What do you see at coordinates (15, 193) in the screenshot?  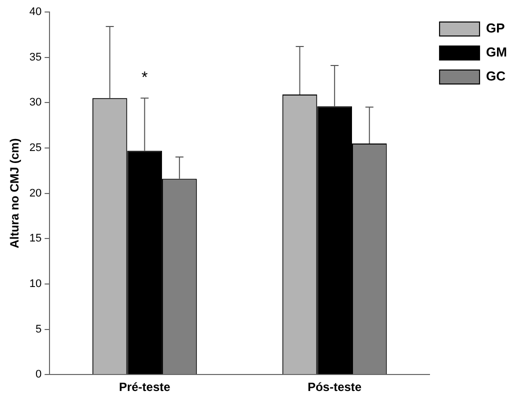 I see `y-axis-title: Altura no CMJ (cm)` at bounding box center [15, 193].